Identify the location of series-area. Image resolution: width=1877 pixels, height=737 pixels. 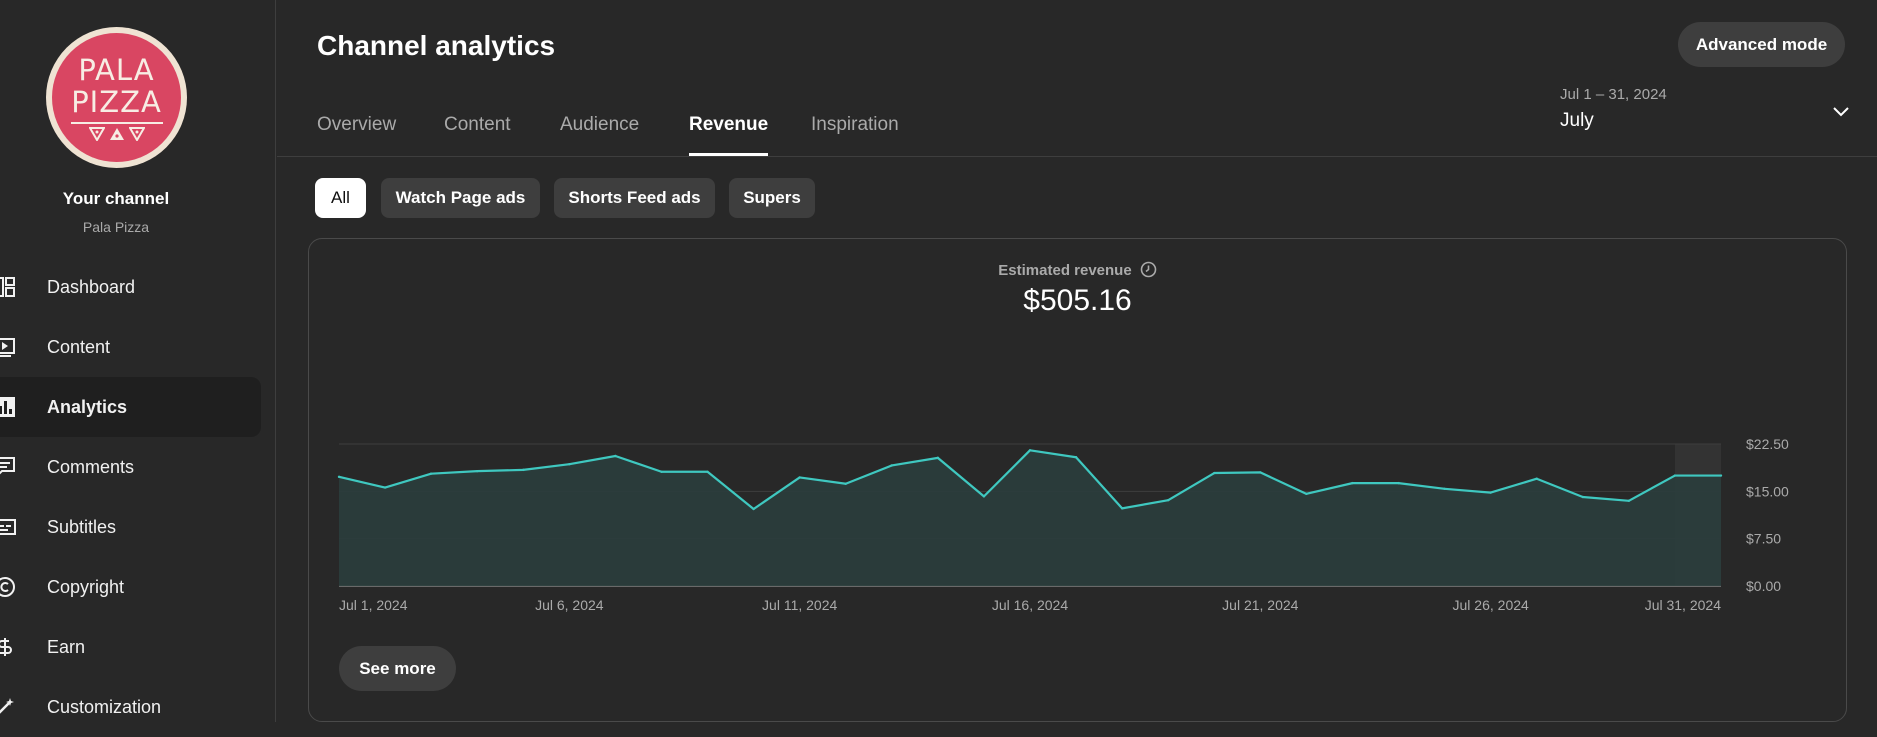
(1030, 518).